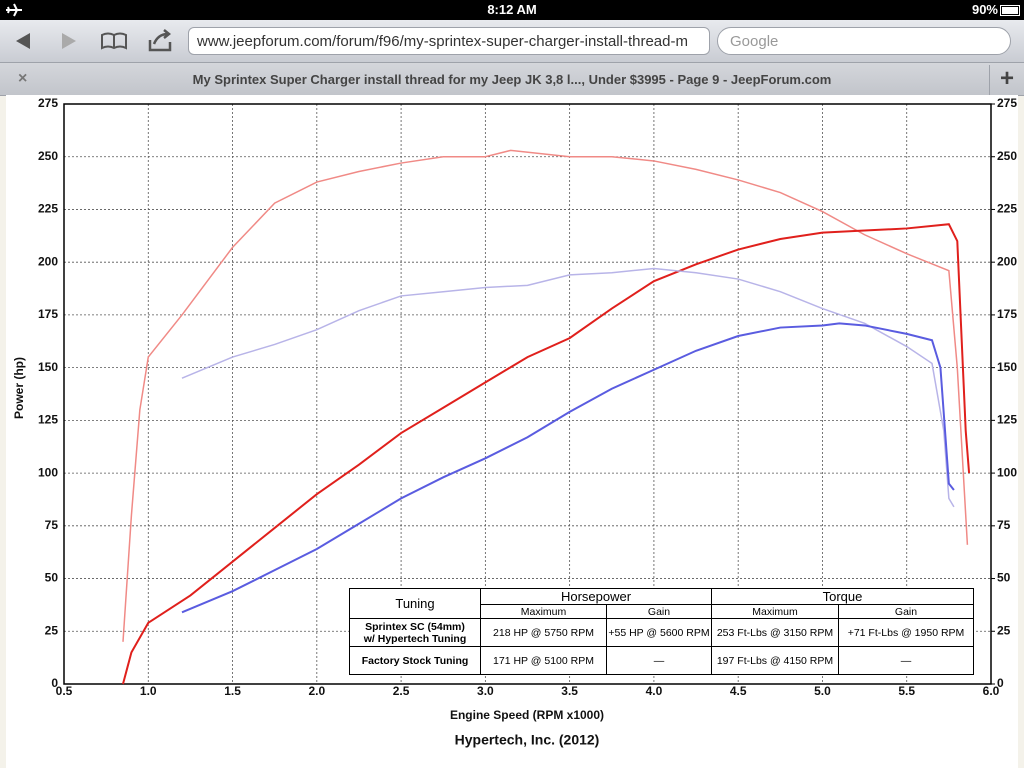 This screenshot has width=1024, height=768. Describe the element at coordinates (69, 41) in the screenshot. I see `forward-button` at that location.